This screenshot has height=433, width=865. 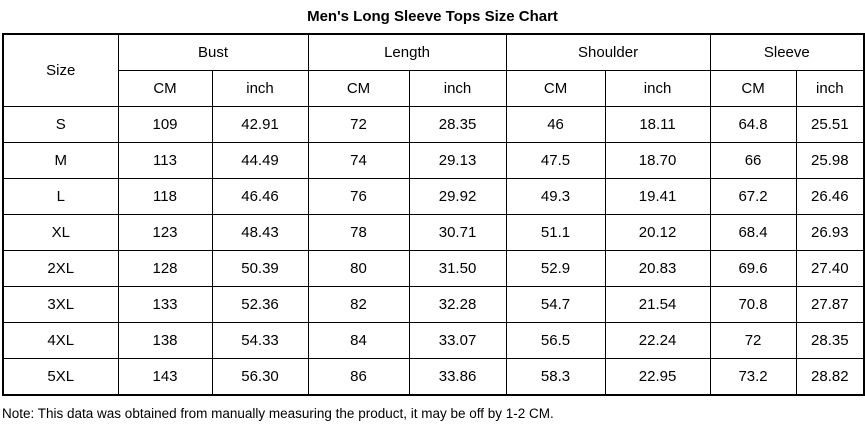 What do you see at coordinates (657, 196) in the screenshot?
I see `cell-shoulder-inch: 19.41` at bounding box center [657, 196].